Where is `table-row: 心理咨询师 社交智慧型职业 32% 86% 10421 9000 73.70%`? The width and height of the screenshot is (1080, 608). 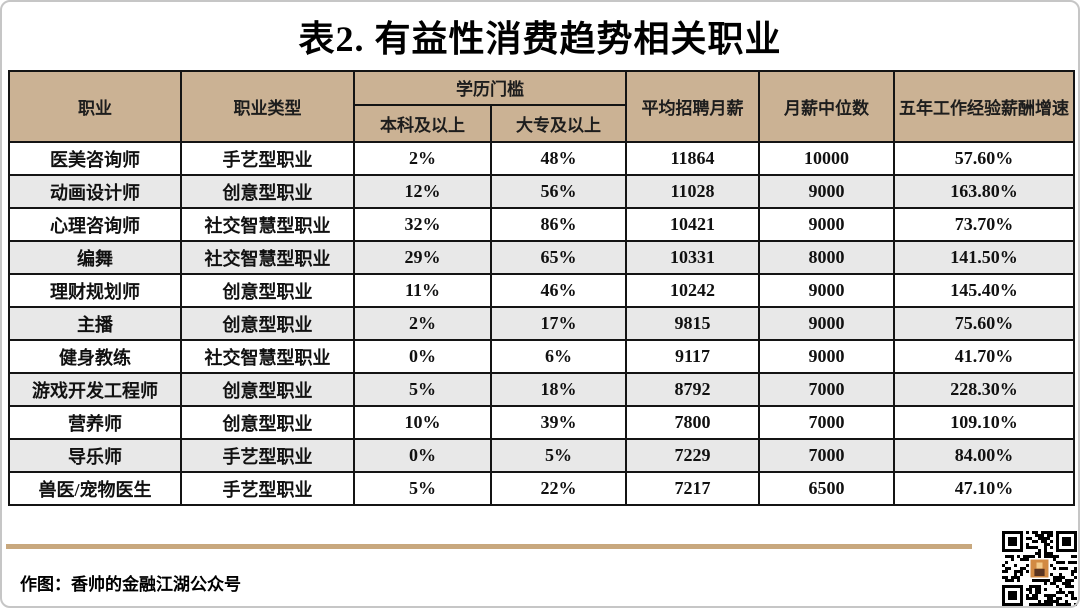 table-row: 心理咨询师 社交智慧型职业 32% 86% 10421 9000 73.70% is located at coordinates (541, 224).